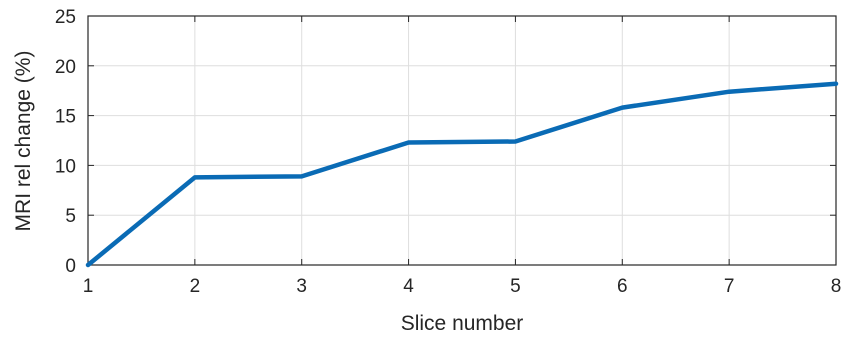  What do you see at coordinates (515, 286) in the screenshot?
I see `x-tick-label: 5` at bounding box center [515, 286].